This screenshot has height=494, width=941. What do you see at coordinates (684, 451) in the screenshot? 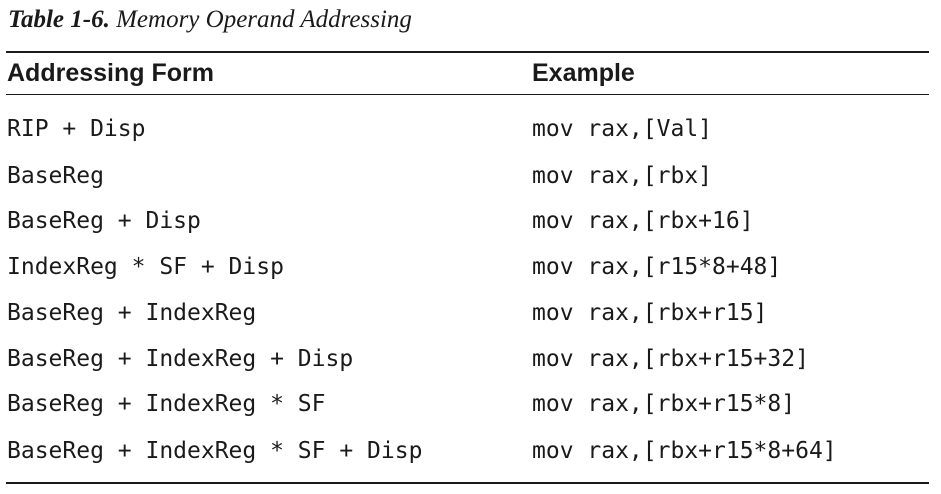
I see `example-cell: mov rax,[rbx+r15*8+64]` at bounding box center [684, 451].